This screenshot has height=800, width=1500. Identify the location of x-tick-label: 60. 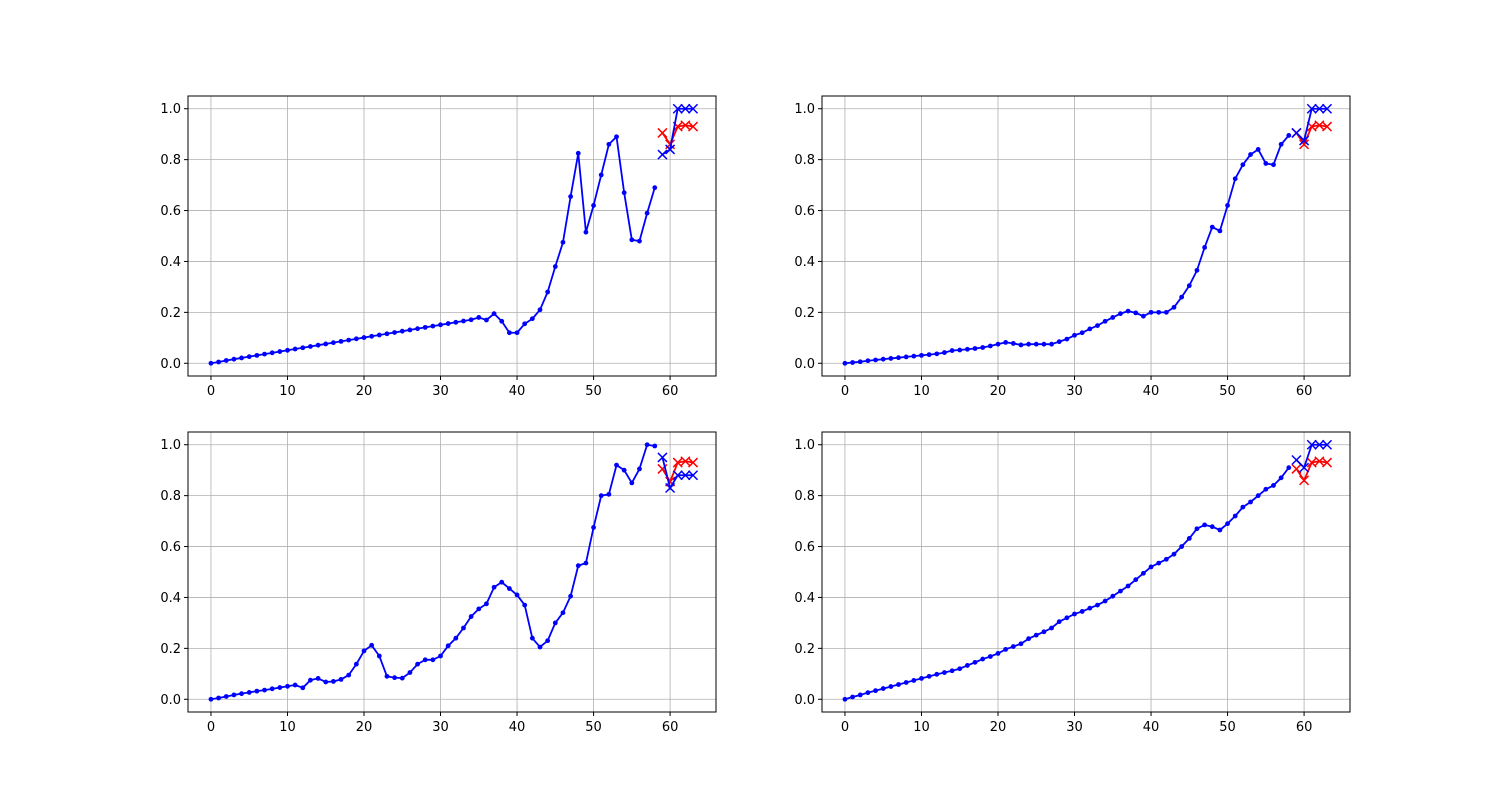
(1304, 727).